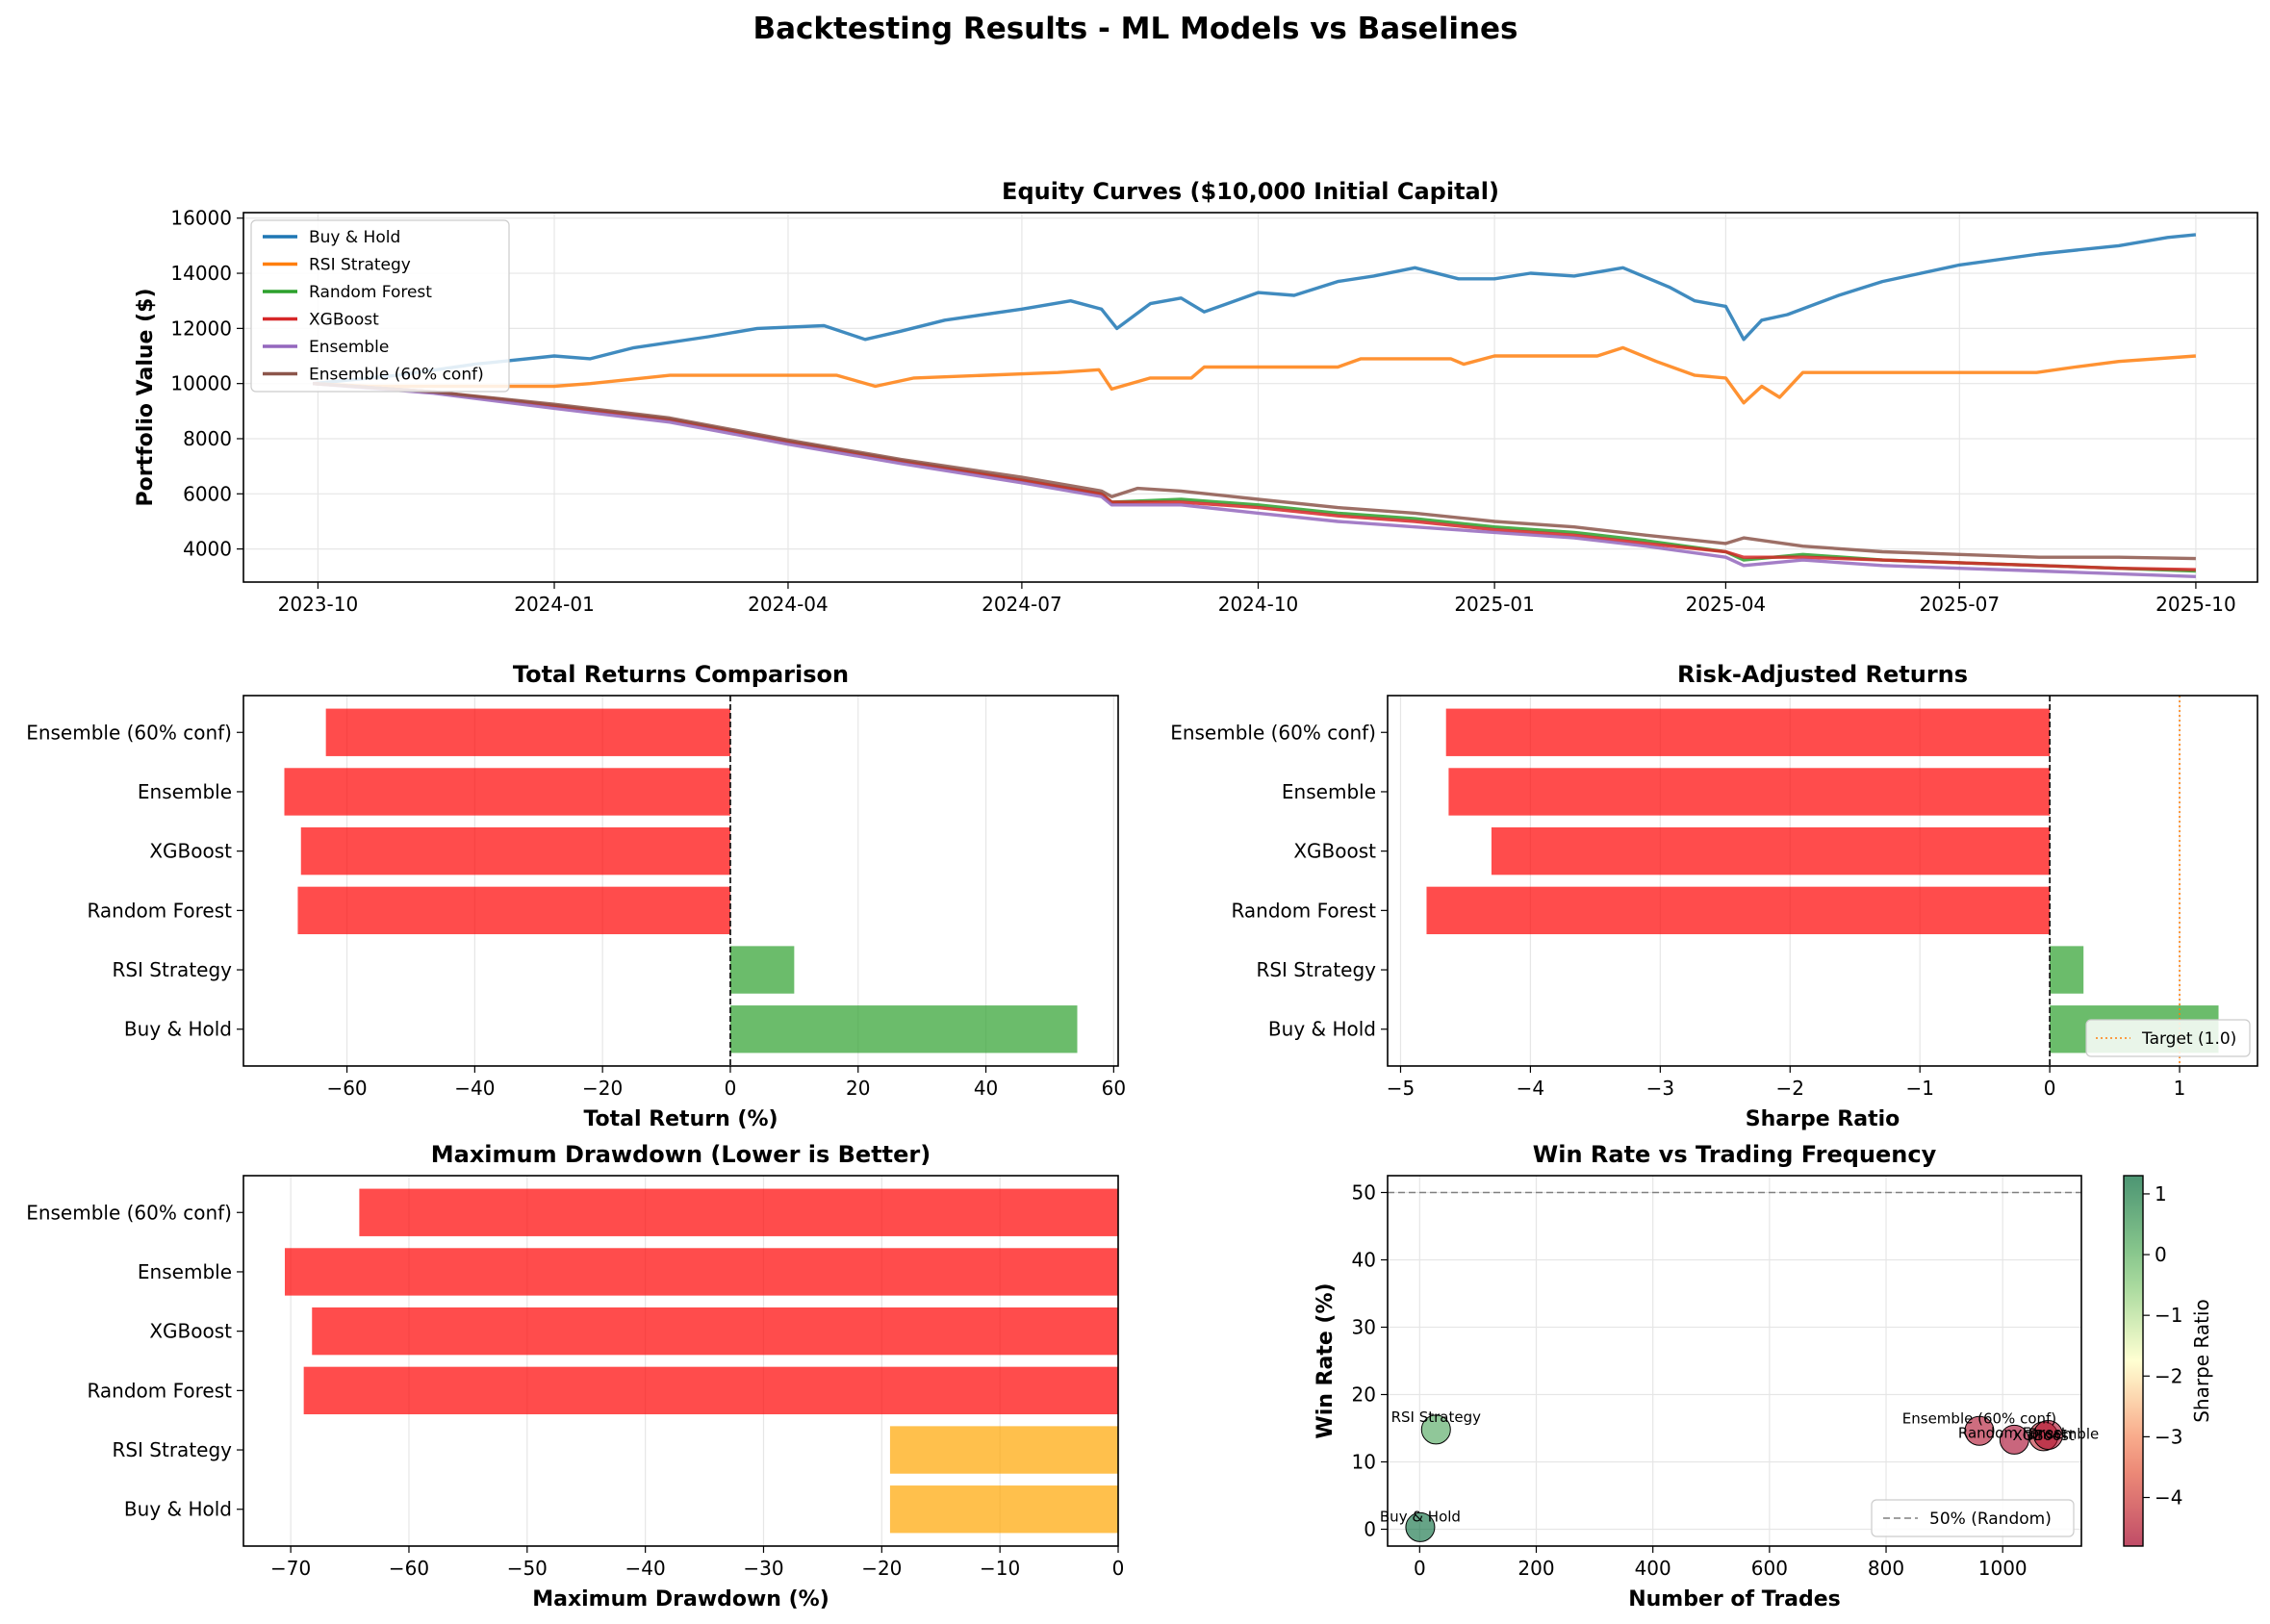 This screenshot has height=1624, width=2270. I want to click on x-tick-label: −20, so click(602, 1088).